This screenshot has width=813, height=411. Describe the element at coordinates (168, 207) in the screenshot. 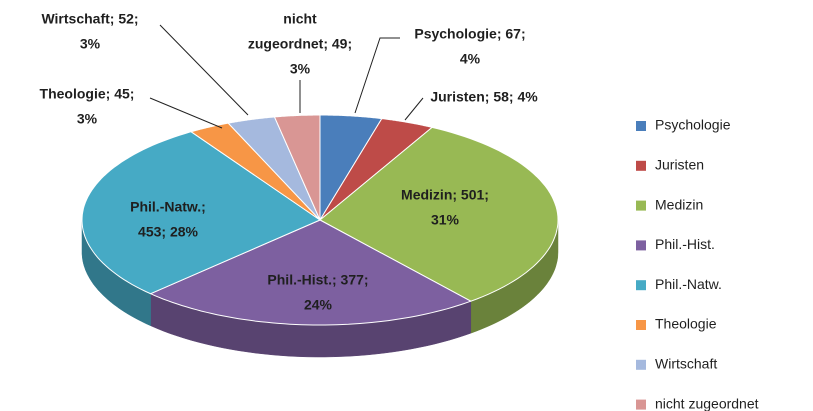

I see `data-label: Phil.-Natw.;` at that location.